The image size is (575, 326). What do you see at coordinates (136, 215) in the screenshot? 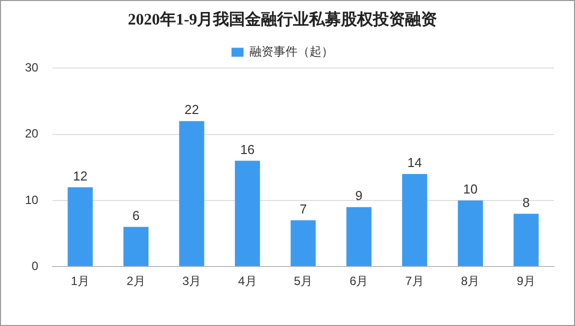
I see `data-label: 6` at bounding box center [136, 215].